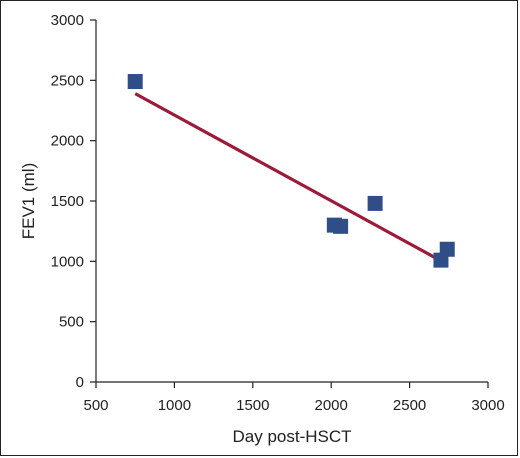  What do you see at coordinates (409, 405) in the screenshot?
I see `x-tick-label: 2500` at bounding box center [409, 405].